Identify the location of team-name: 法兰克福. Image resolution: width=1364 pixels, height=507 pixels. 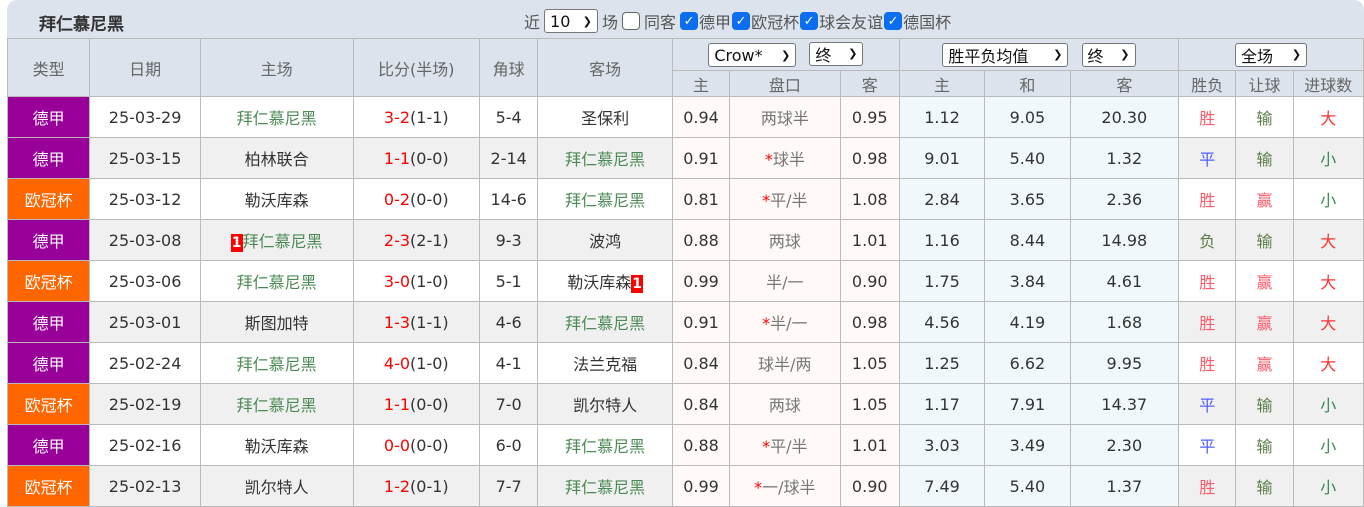
(605, 364).